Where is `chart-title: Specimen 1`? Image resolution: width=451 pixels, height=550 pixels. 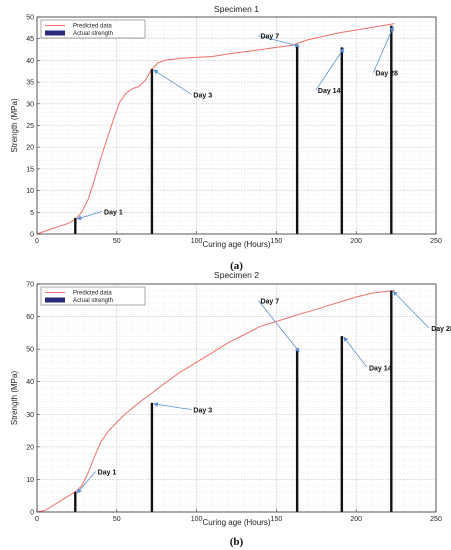 chart-title: Specimen 1 is located at coordinates (236, 9).